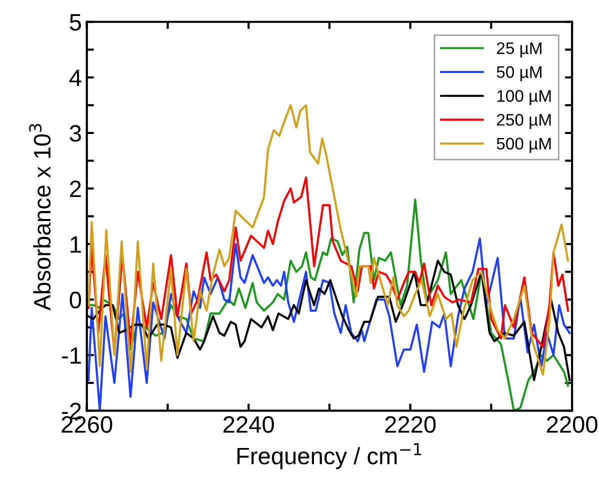  Describe the element at coordinates (329, 456) in the screenshot. I see `x-axis-title: Frequency / cm$^{−1}$` at that location.